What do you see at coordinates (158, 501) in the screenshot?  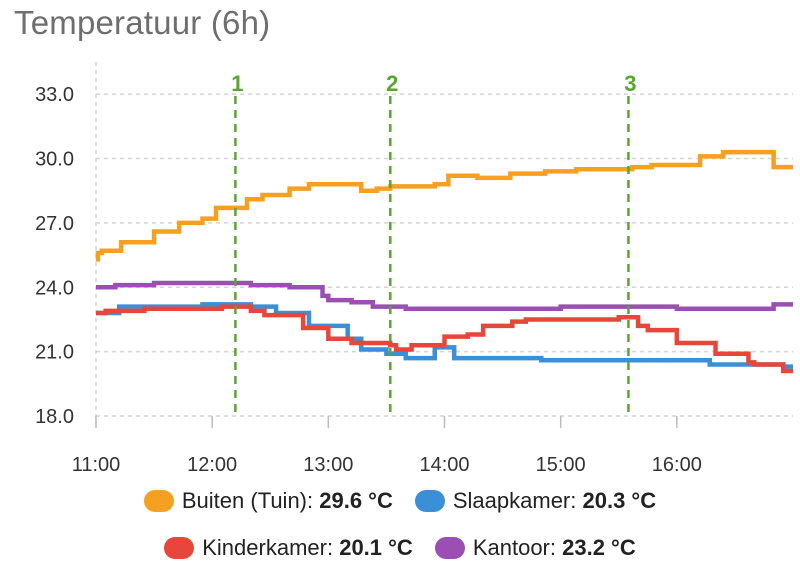 I see `legend-swatch-buiten` at bounding box center [158, 501].